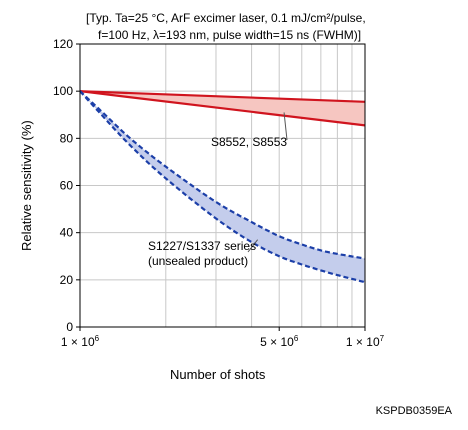  Describe the element at coordinates (67, 233) in the screenshot. I see `y-tick-label: 40` at that location.